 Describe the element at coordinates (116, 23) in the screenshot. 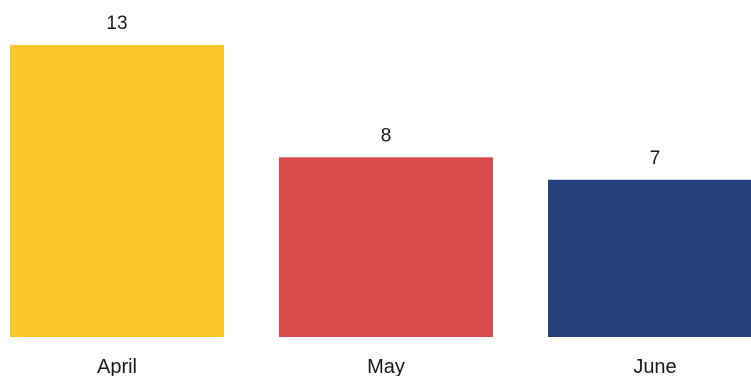

I see `data-label-april: 13` at that location.